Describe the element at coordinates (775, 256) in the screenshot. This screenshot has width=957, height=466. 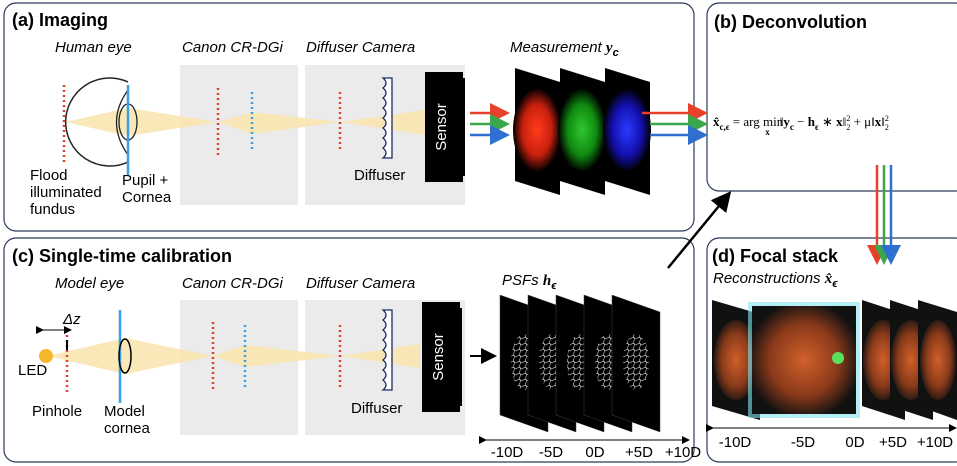
I see `panel-title: (d) Focal stack` at that location.